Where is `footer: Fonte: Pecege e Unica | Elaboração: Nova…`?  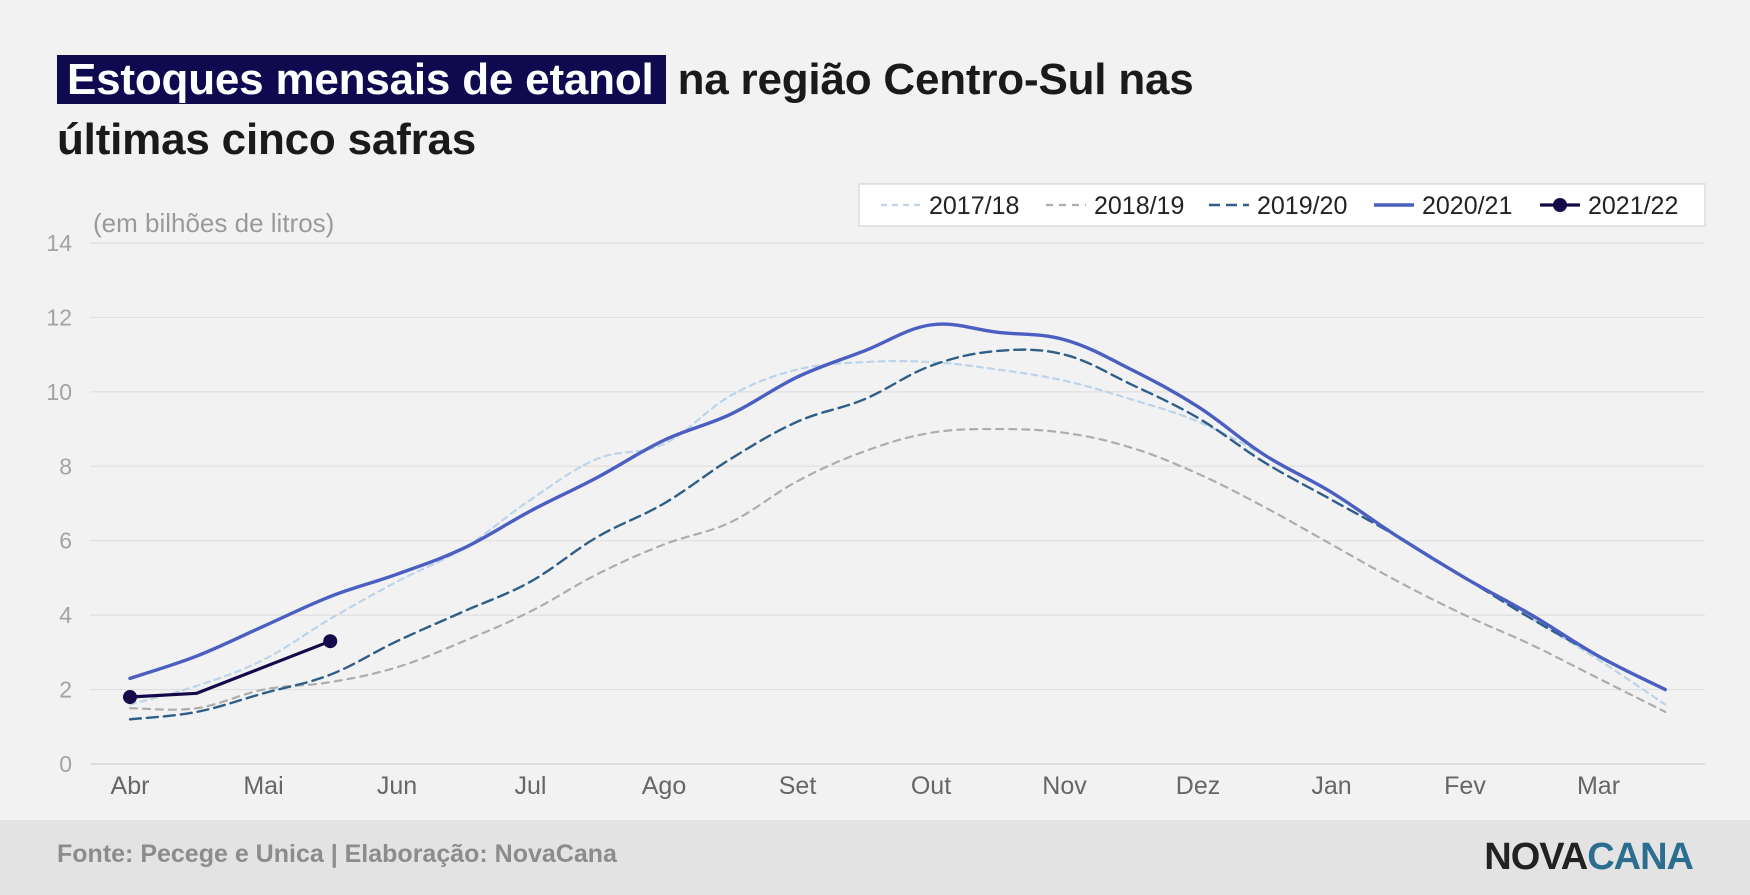
footer: Fonte: Pecege e Unica | Elaboração: Nova… is located at coordinates (875, 857).